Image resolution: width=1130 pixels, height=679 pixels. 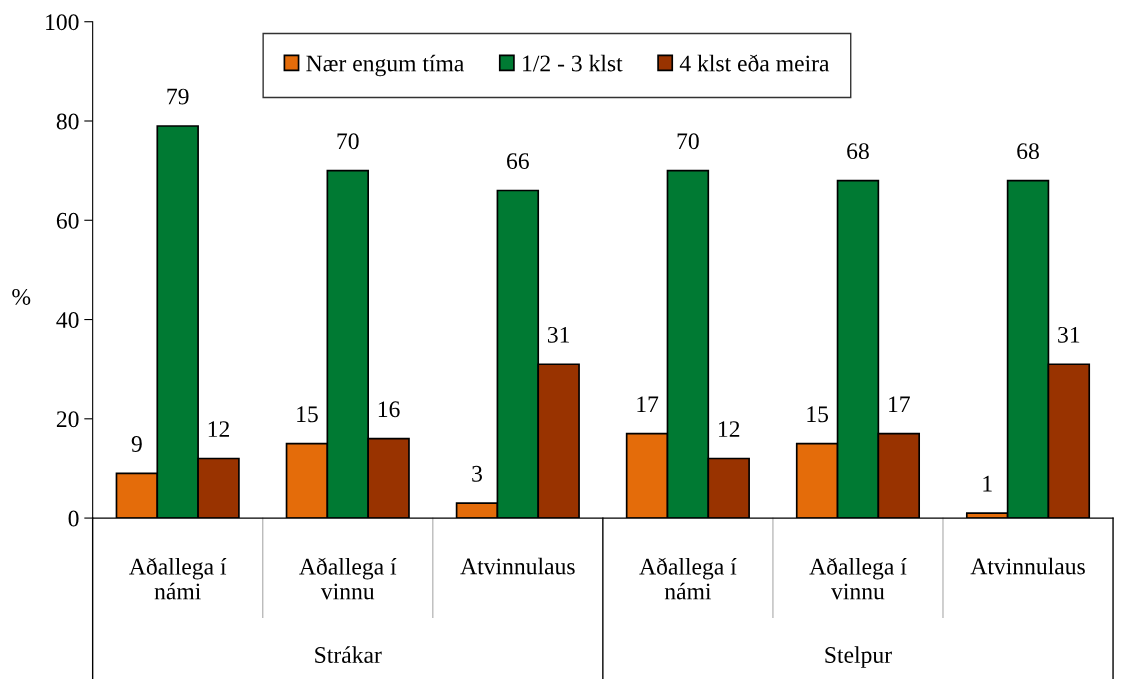 I want to click on y-tick-label: 60, so click(x=67, y=220).